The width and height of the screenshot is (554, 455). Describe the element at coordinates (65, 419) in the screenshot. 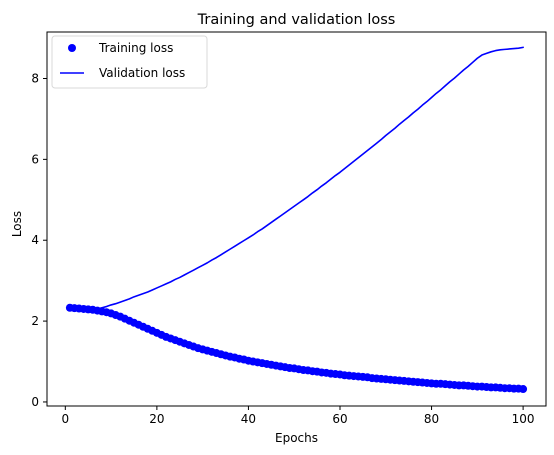

I see `x-tick-label: 0` at that location.